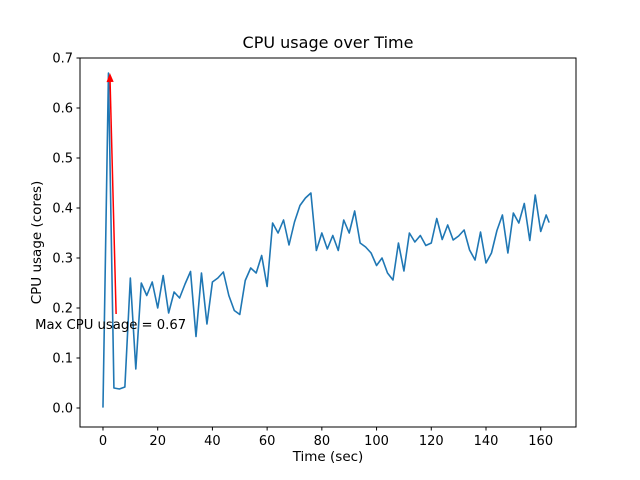 The width and height of the screenshot is (640, 480). Describe the element at coordinates (62, 309) in the screenshot. I see `y-tick-label: 0.2` at that location.